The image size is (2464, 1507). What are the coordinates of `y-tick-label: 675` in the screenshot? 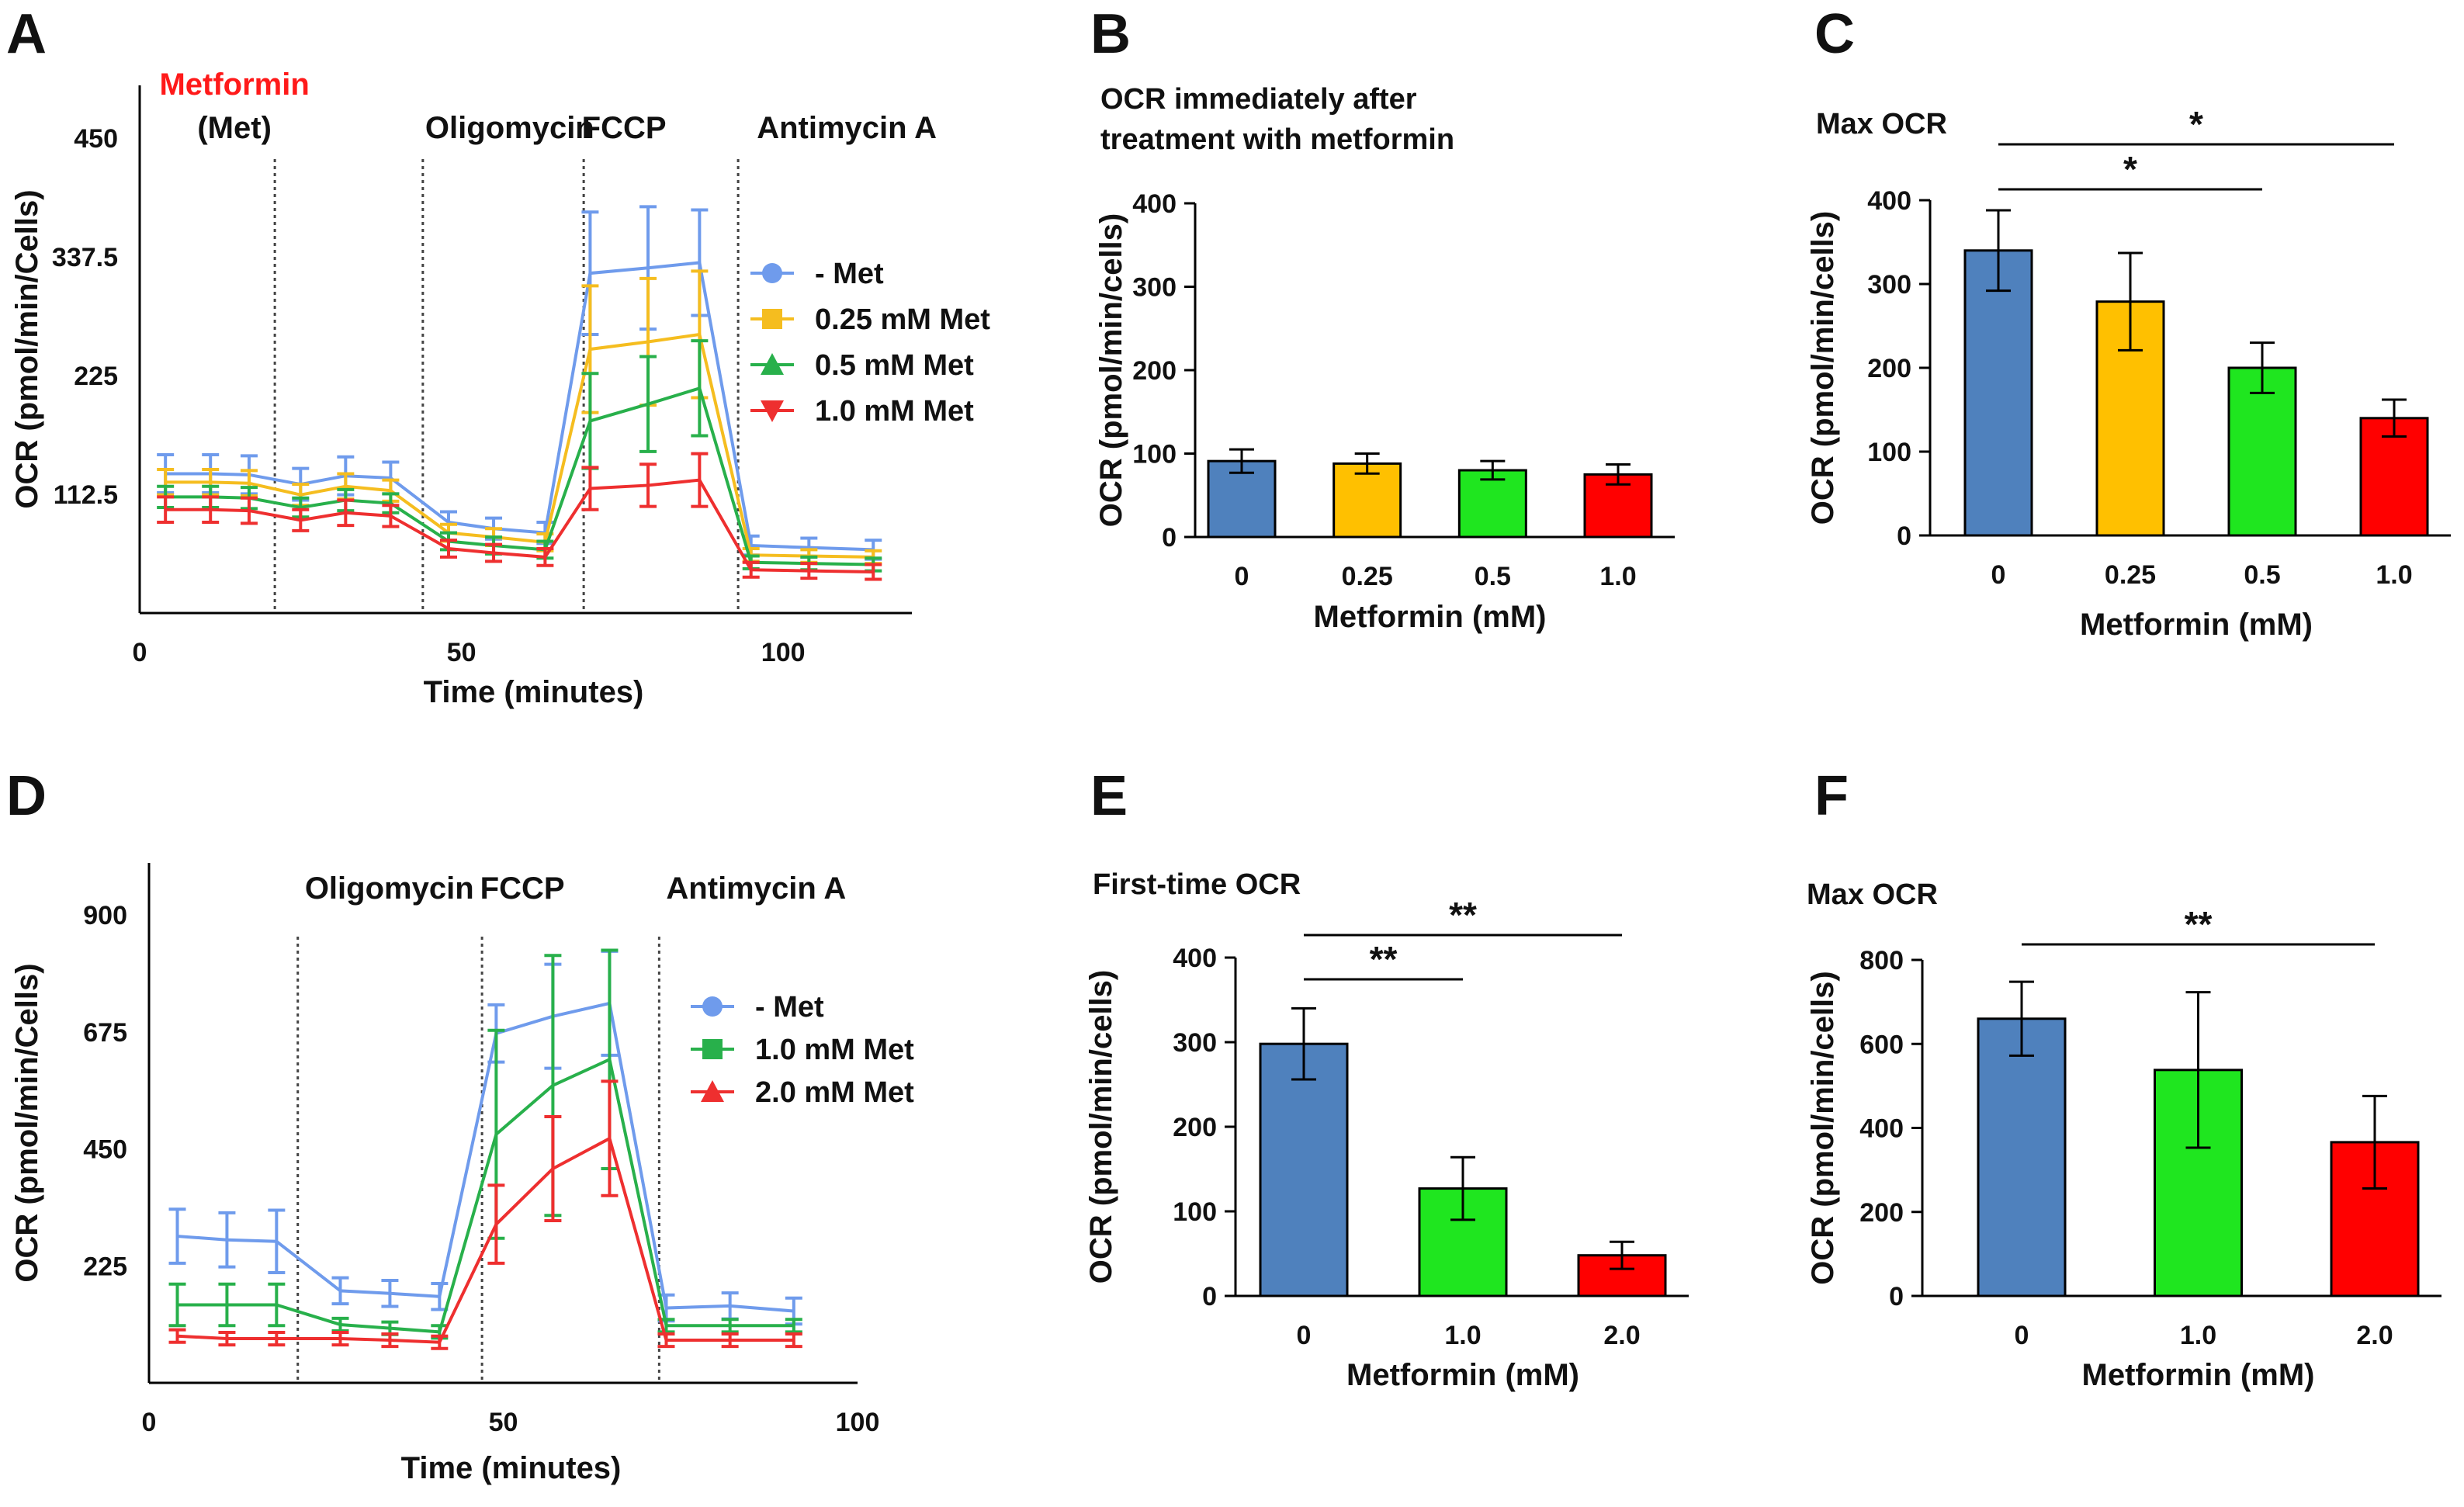 It's located at (105, 1033).